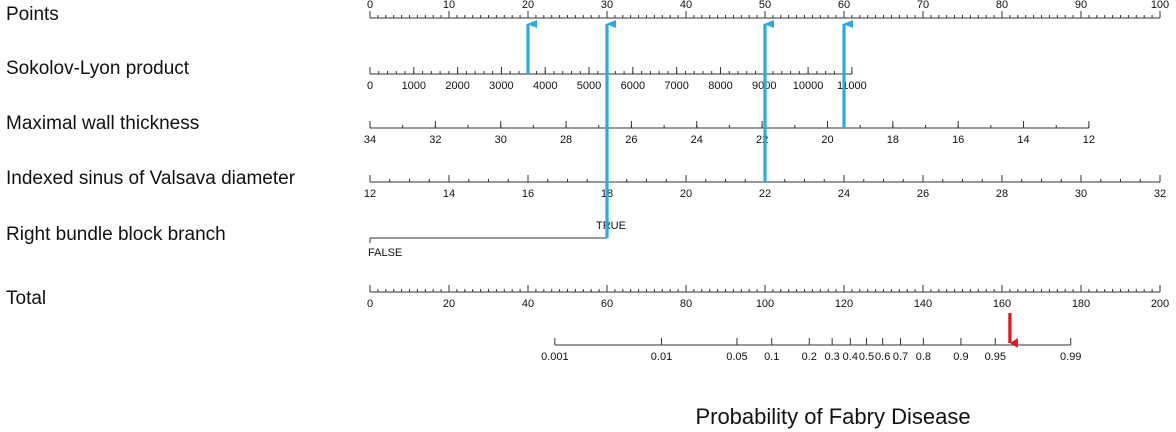  What do you see at coordinates (720, 86) in the screenshot?
I see `sokolov-tick-label: 8000` at bounding box center [720, 86].